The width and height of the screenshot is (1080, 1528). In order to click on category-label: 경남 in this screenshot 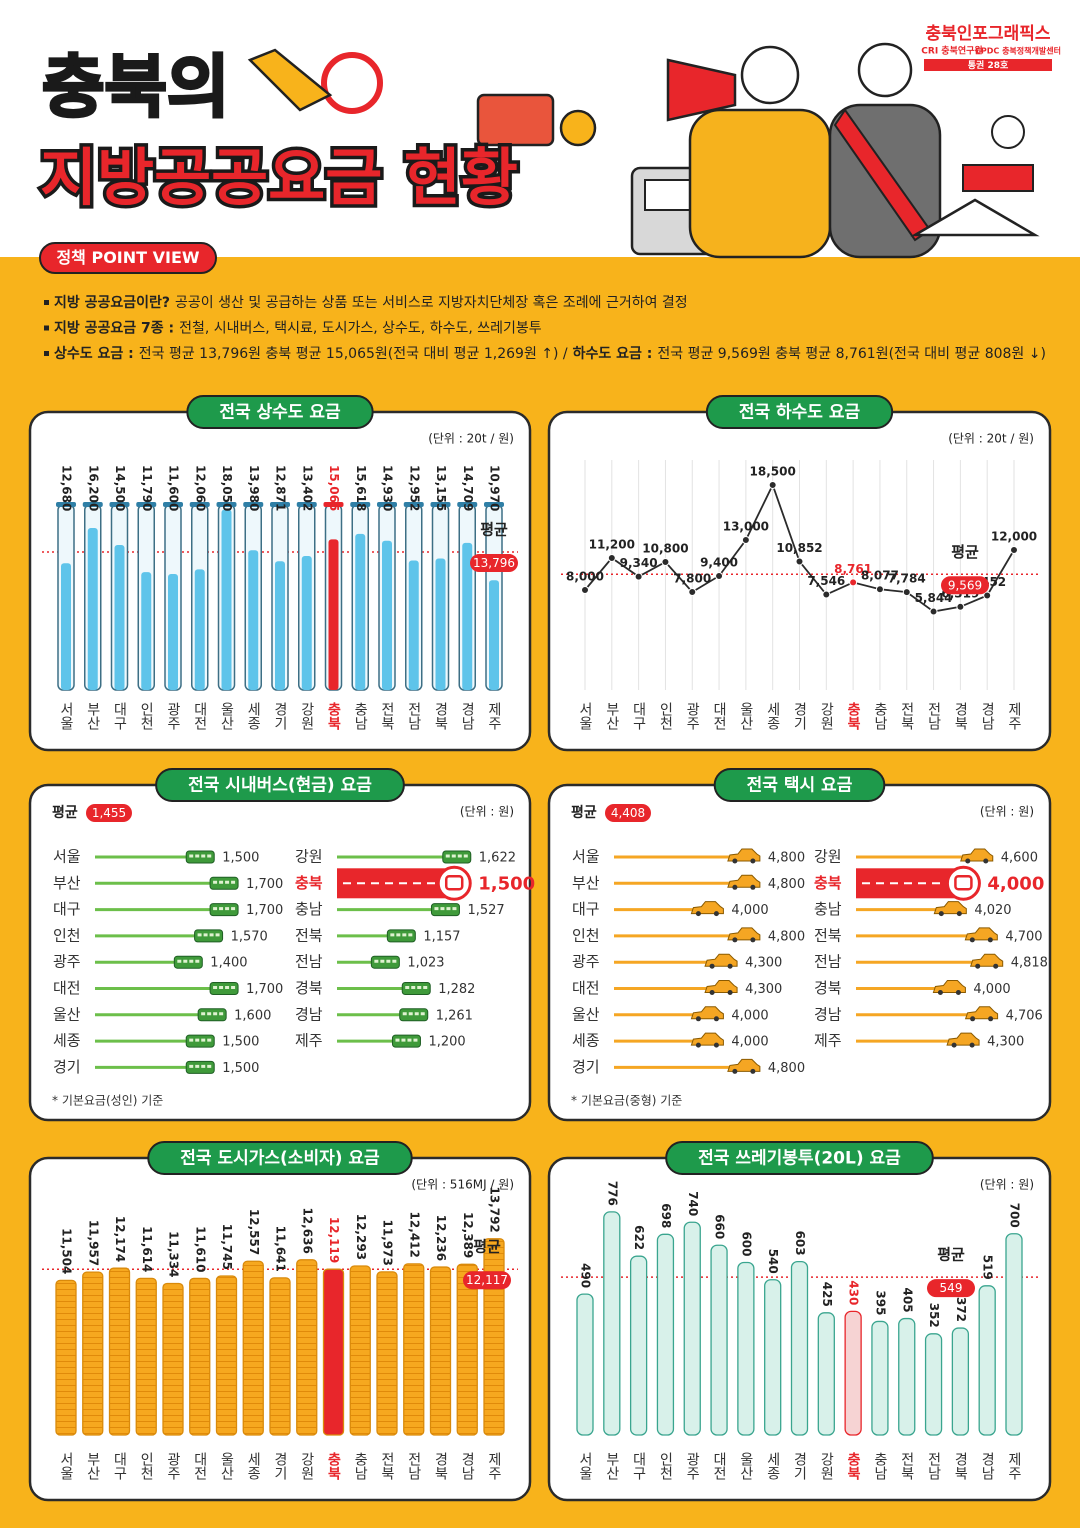, I will do `click(828, 1014)`.